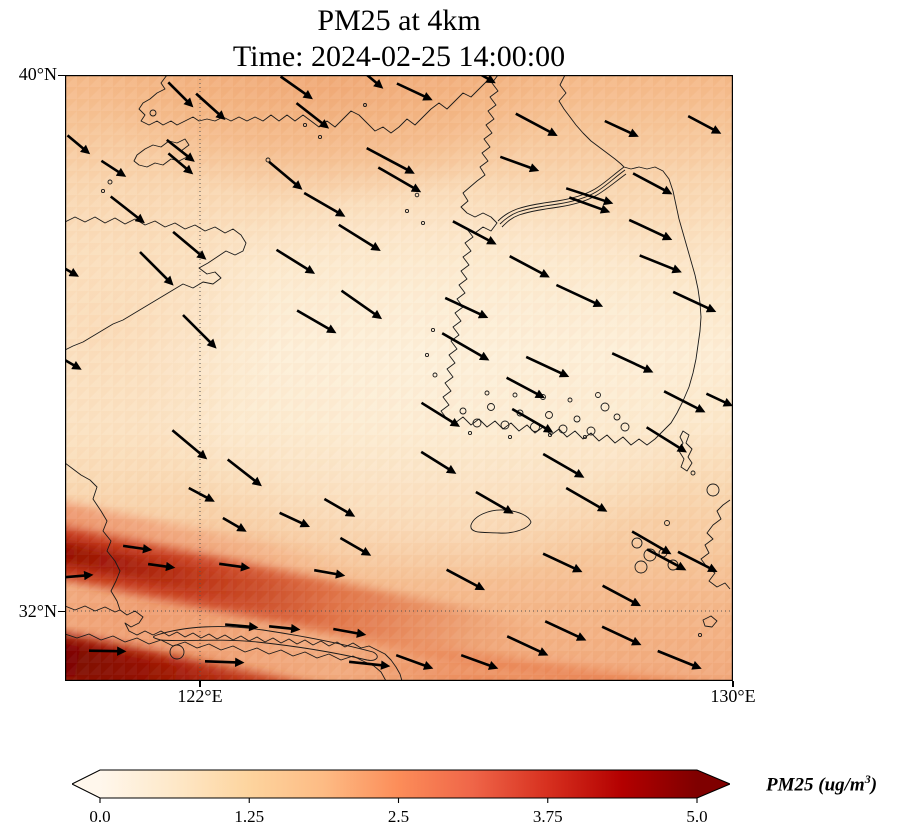  Describe the element at coordinates (401, 786) in the screenshot. I see `colorbar-gradient` at that location.